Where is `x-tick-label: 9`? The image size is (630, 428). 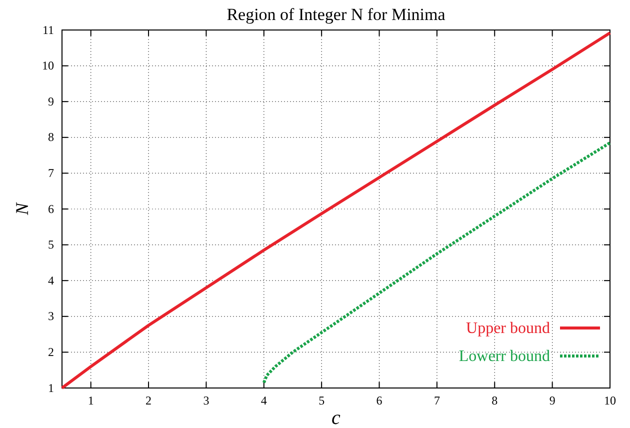 x-tick-label: 9 is located at coordinates (552, 401).